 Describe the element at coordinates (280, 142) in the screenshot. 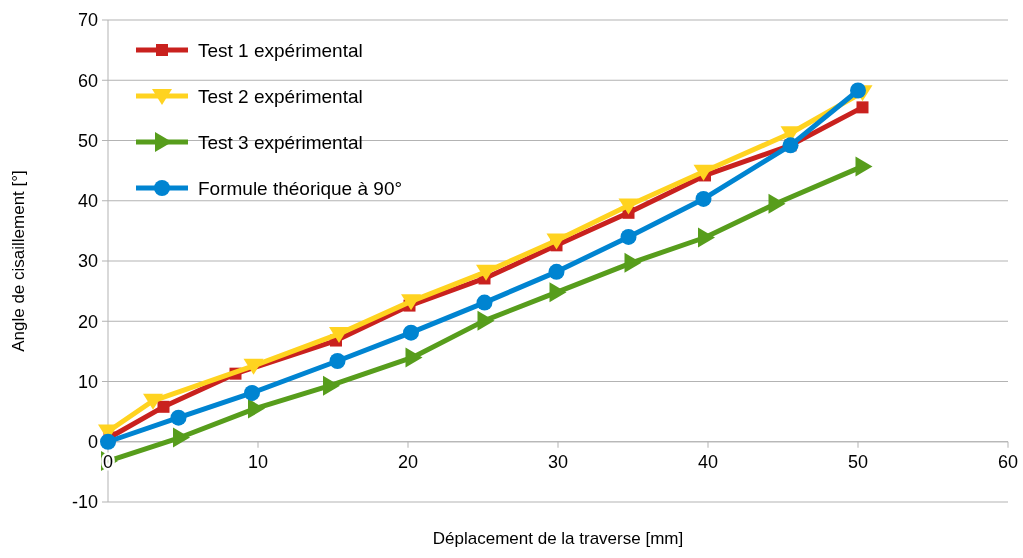

I see `legend-label: Test 3 expérimental` at that location.